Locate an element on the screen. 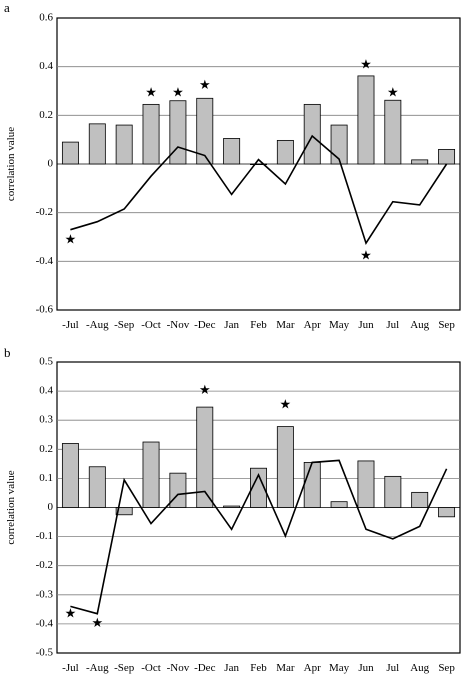  y-tick-label: 0.3 is located at coordinates (46, 420).